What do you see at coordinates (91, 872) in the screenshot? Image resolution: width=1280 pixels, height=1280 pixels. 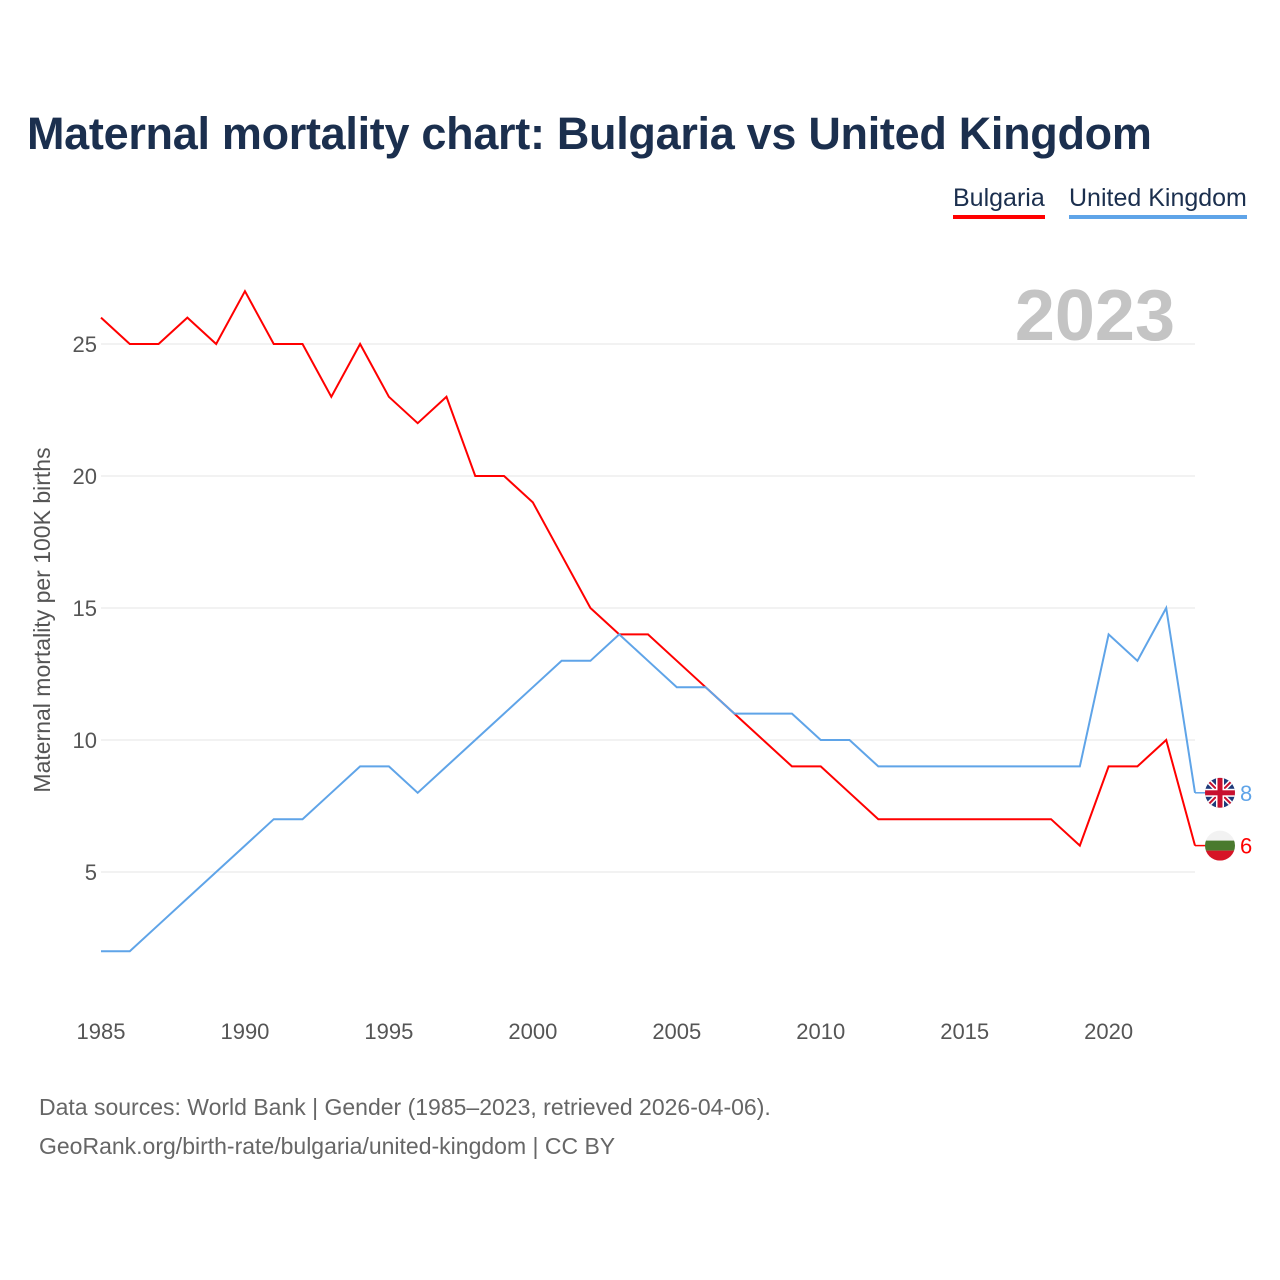 I see `y-tick-label: 5` at bounding box center [91, 872].